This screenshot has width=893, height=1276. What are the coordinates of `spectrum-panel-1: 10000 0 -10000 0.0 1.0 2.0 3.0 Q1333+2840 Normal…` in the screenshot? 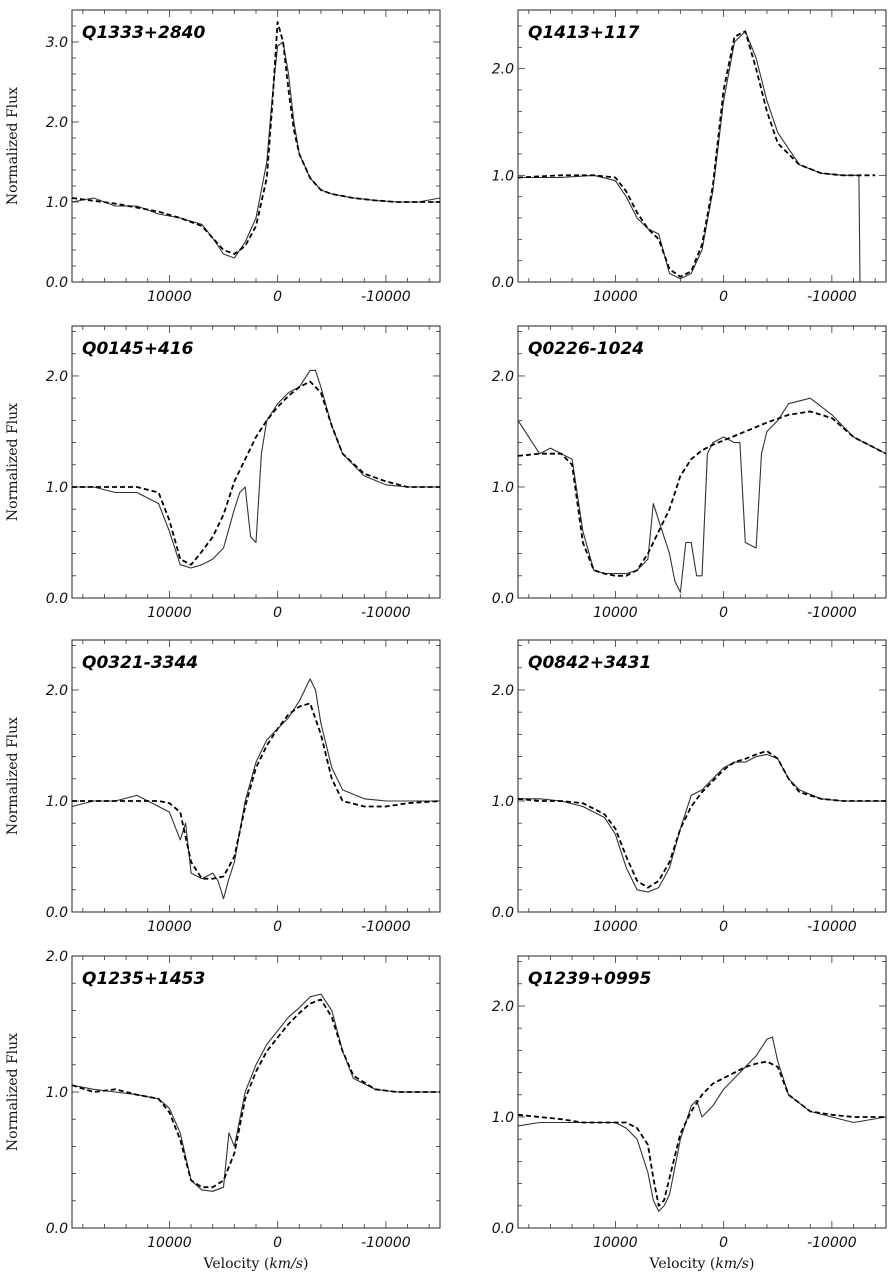 It's located at (223, 157).